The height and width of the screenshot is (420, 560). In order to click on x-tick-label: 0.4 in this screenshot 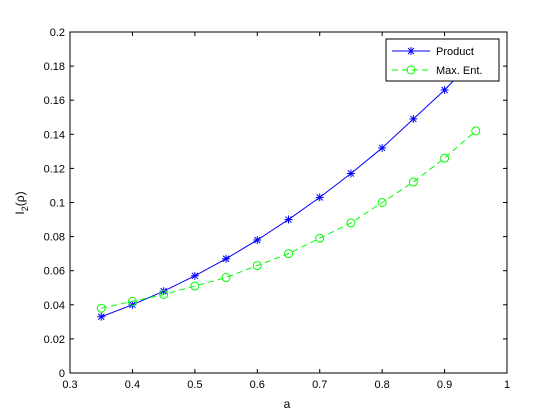, I will do `click(132, 385)`.